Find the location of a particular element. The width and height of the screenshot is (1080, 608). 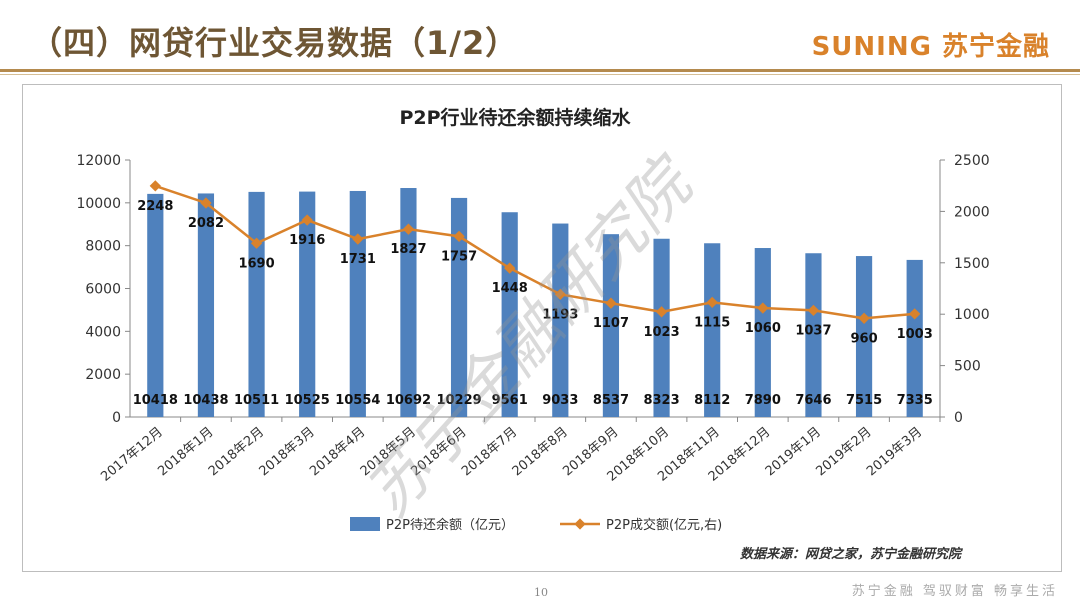

legend-bar-label: P2P待还余额（亿元） is located at coordinates (450, 525).